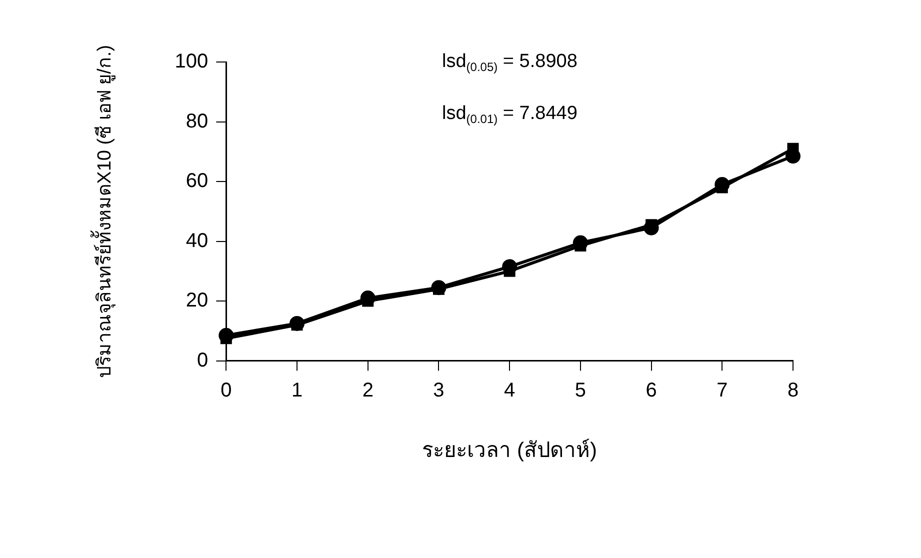  What do you see at coordinates (197, 181) in the screenshot?
I see `y-tick-label: 60` at bounding box center [197, 181].